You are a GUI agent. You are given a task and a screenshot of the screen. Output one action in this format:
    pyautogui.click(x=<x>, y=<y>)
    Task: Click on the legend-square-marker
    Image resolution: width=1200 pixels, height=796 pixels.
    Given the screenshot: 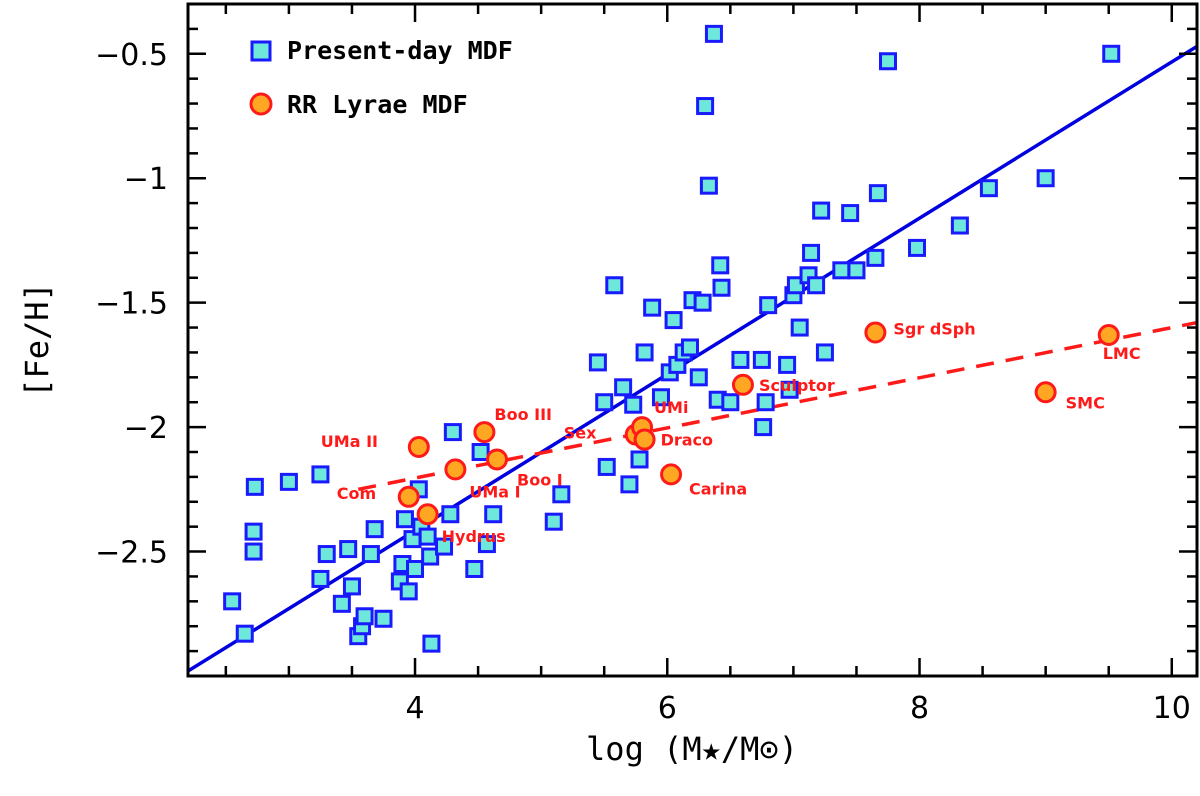 What is the action you would take?
    pyautogui.click(x=261, y=51)
    